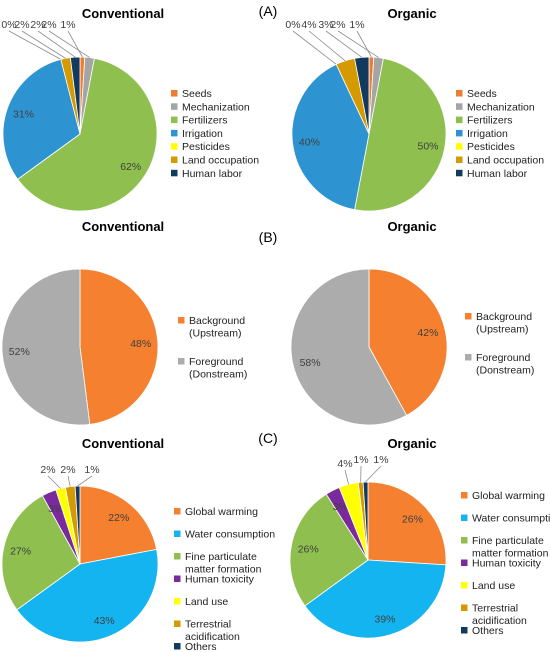  What do you see at coordinates (268, 237) in the screenshot?
I see `panel-label-b: (B)` at bounding box center [268, 237].